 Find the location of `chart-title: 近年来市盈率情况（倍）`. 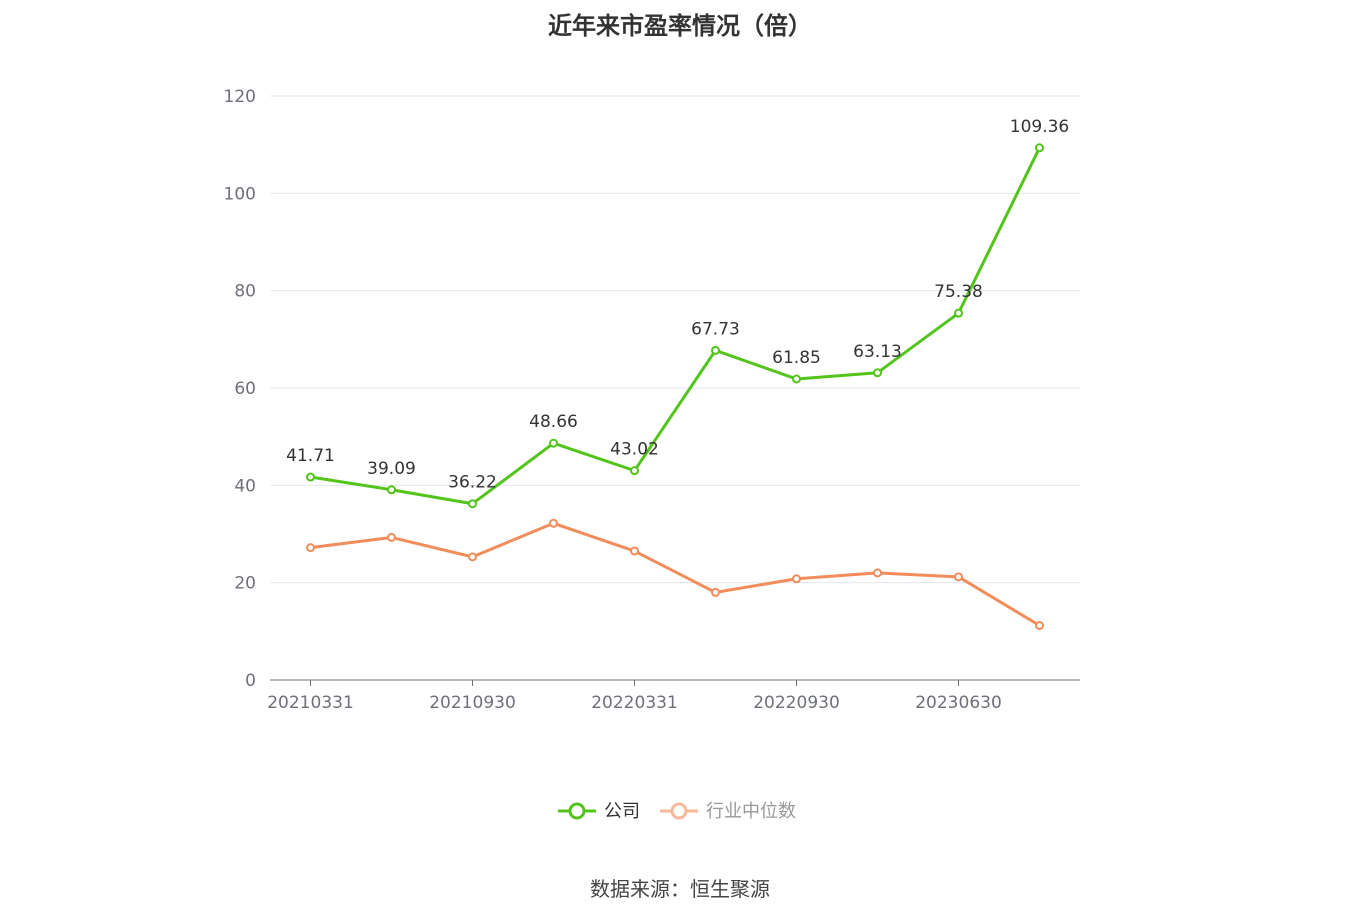

chart-title: 近年来市盈率情况（倍） is located at coordinates (680, 26).